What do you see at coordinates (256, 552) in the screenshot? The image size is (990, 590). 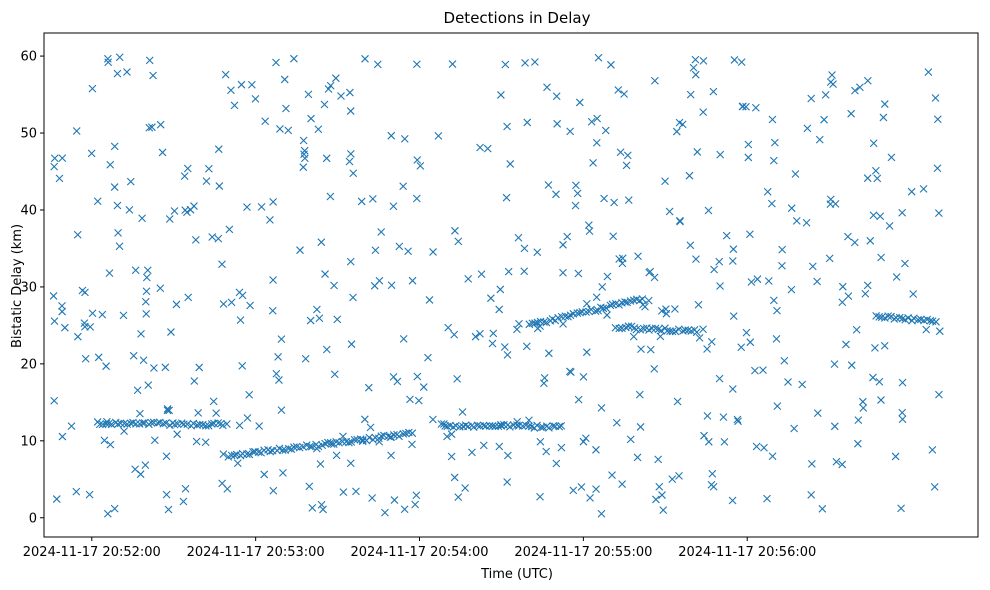 I see `x-tick-label: 2024-11-17 20:53:00` at bounding box center [256, 552].